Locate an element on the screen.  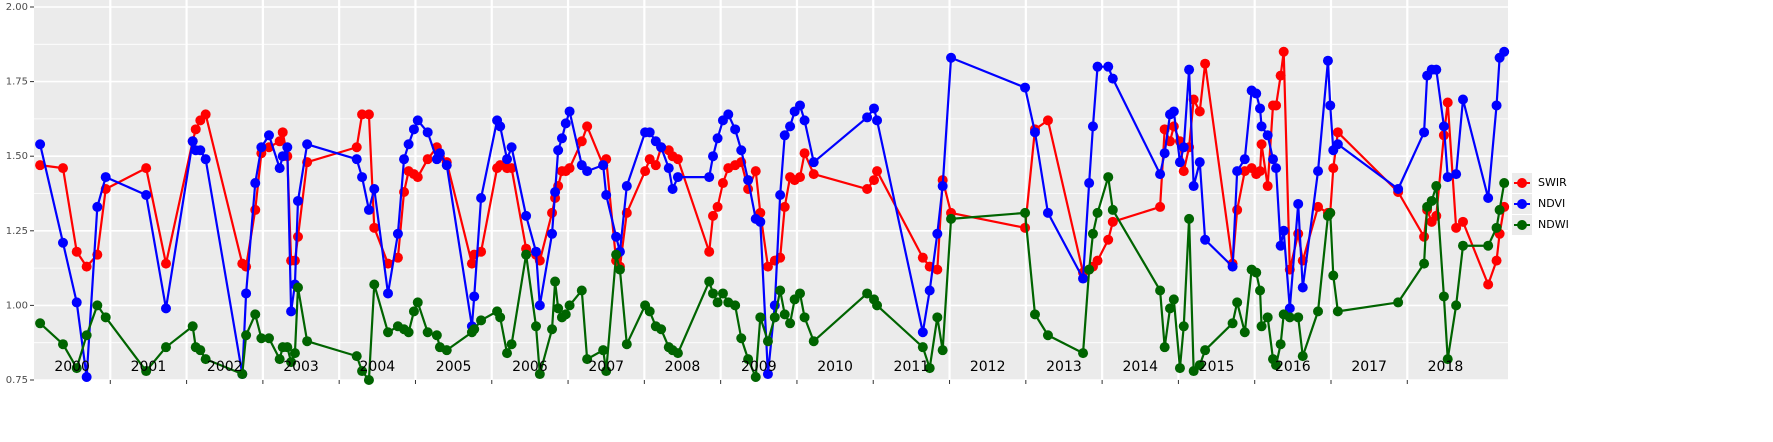
y-tick-label: 1.00 is located at coordinates (17, 305).